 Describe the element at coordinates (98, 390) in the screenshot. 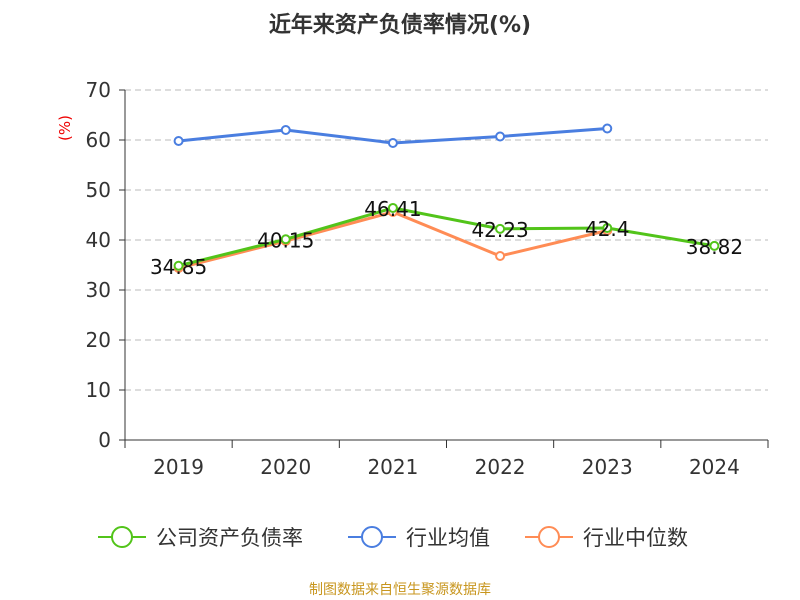

I see `y-tick-label: 10` at that location.